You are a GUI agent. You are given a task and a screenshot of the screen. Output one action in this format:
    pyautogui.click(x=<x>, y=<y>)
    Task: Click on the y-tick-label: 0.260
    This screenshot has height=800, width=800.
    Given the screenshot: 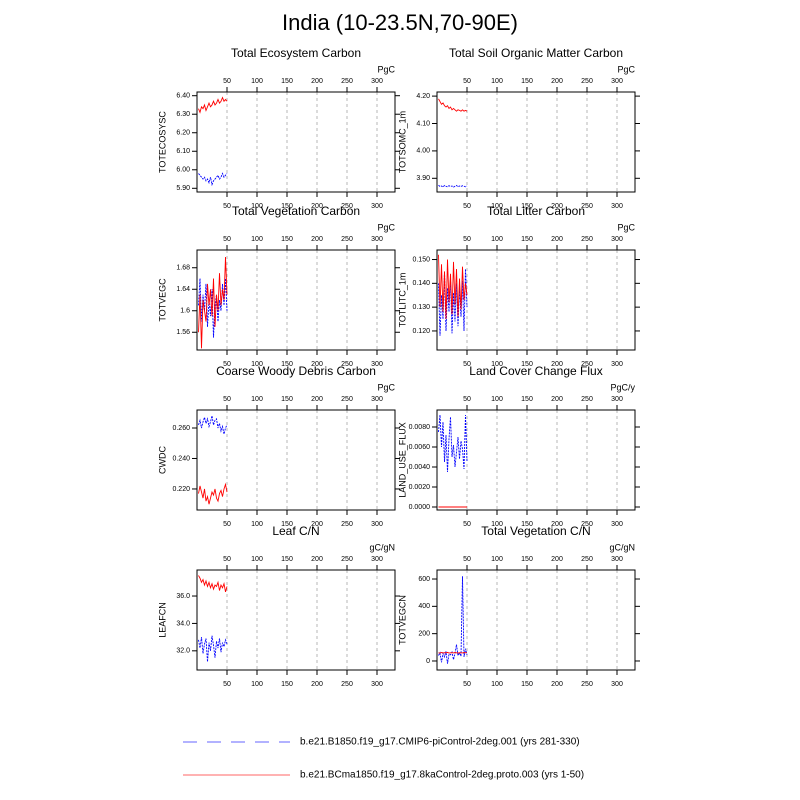 What is the action you would take?
    pyautogui.click(x=181, y=428)
    